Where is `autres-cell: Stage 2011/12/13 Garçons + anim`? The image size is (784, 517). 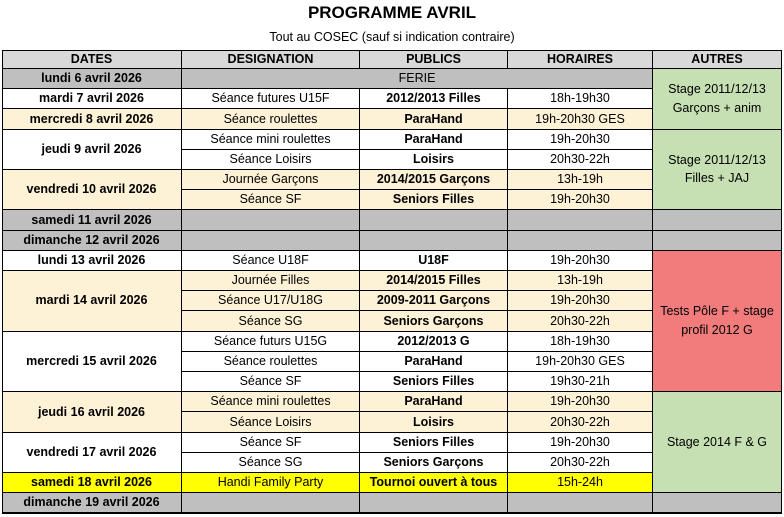 autres-cell: Stage 2011/12/13 Garçons + anim is located at coordinates (717, 99).